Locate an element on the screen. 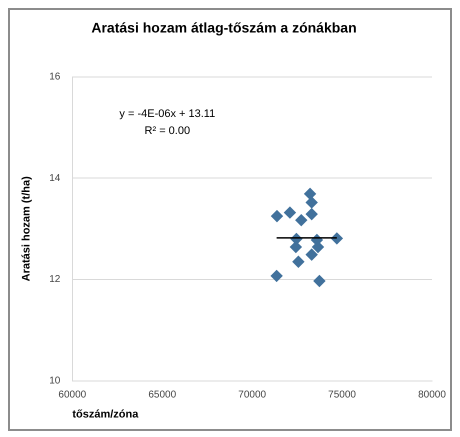 The width and height of the screenshot is (460, 437). x-tick-label: 75000 is located at coordinates (342, 395).